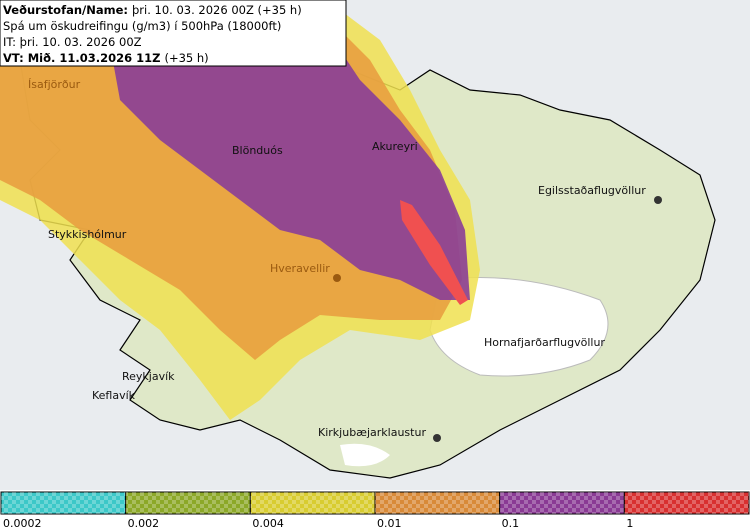 This screenshot has height=532, width=750. Describe the element at coordinates (81, 58) in the screenshot. I see `header-bold: VT: Mið. 11.03.2026 11Z` at that location.